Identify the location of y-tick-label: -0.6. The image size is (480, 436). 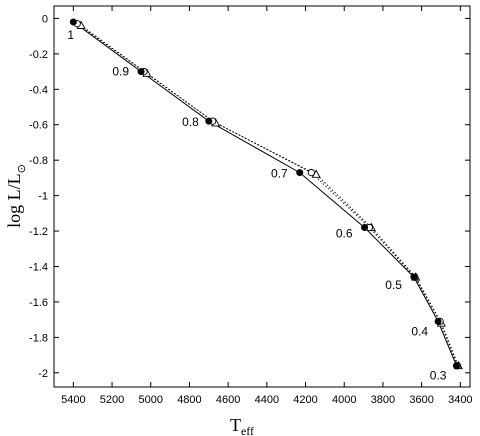
(38, 126).